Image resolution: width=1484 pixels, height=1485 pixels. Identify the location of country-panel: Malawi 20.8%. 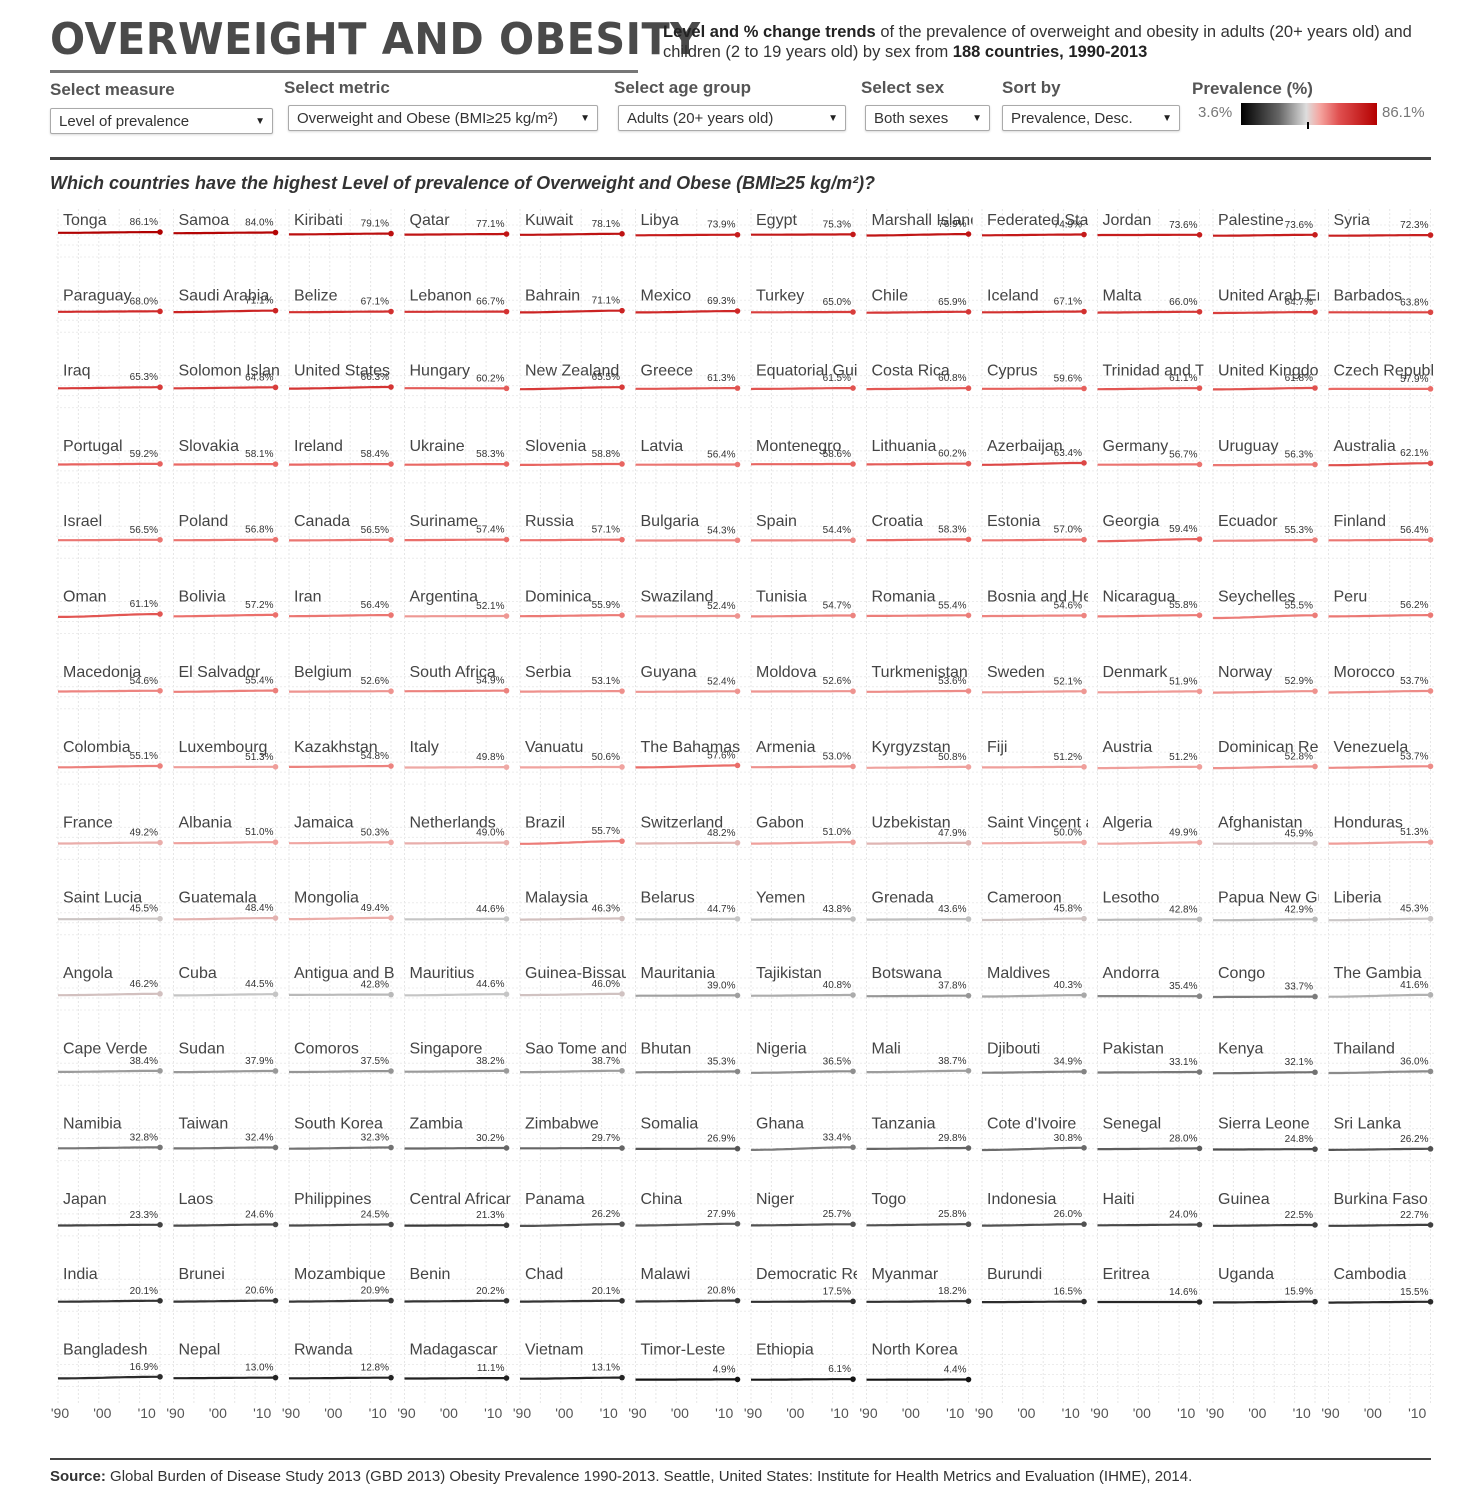
(688, 1285).